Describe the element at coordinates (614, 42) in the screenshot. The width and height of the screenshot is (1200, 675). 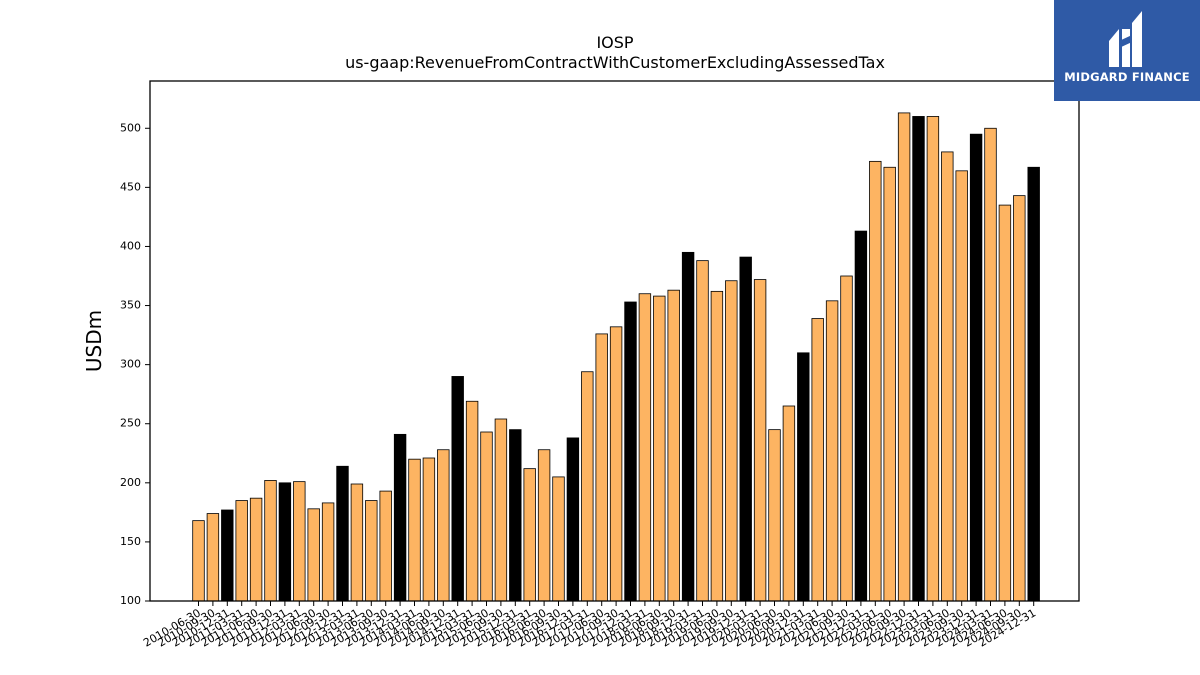
I see `chart-title: IOSP` at that location.